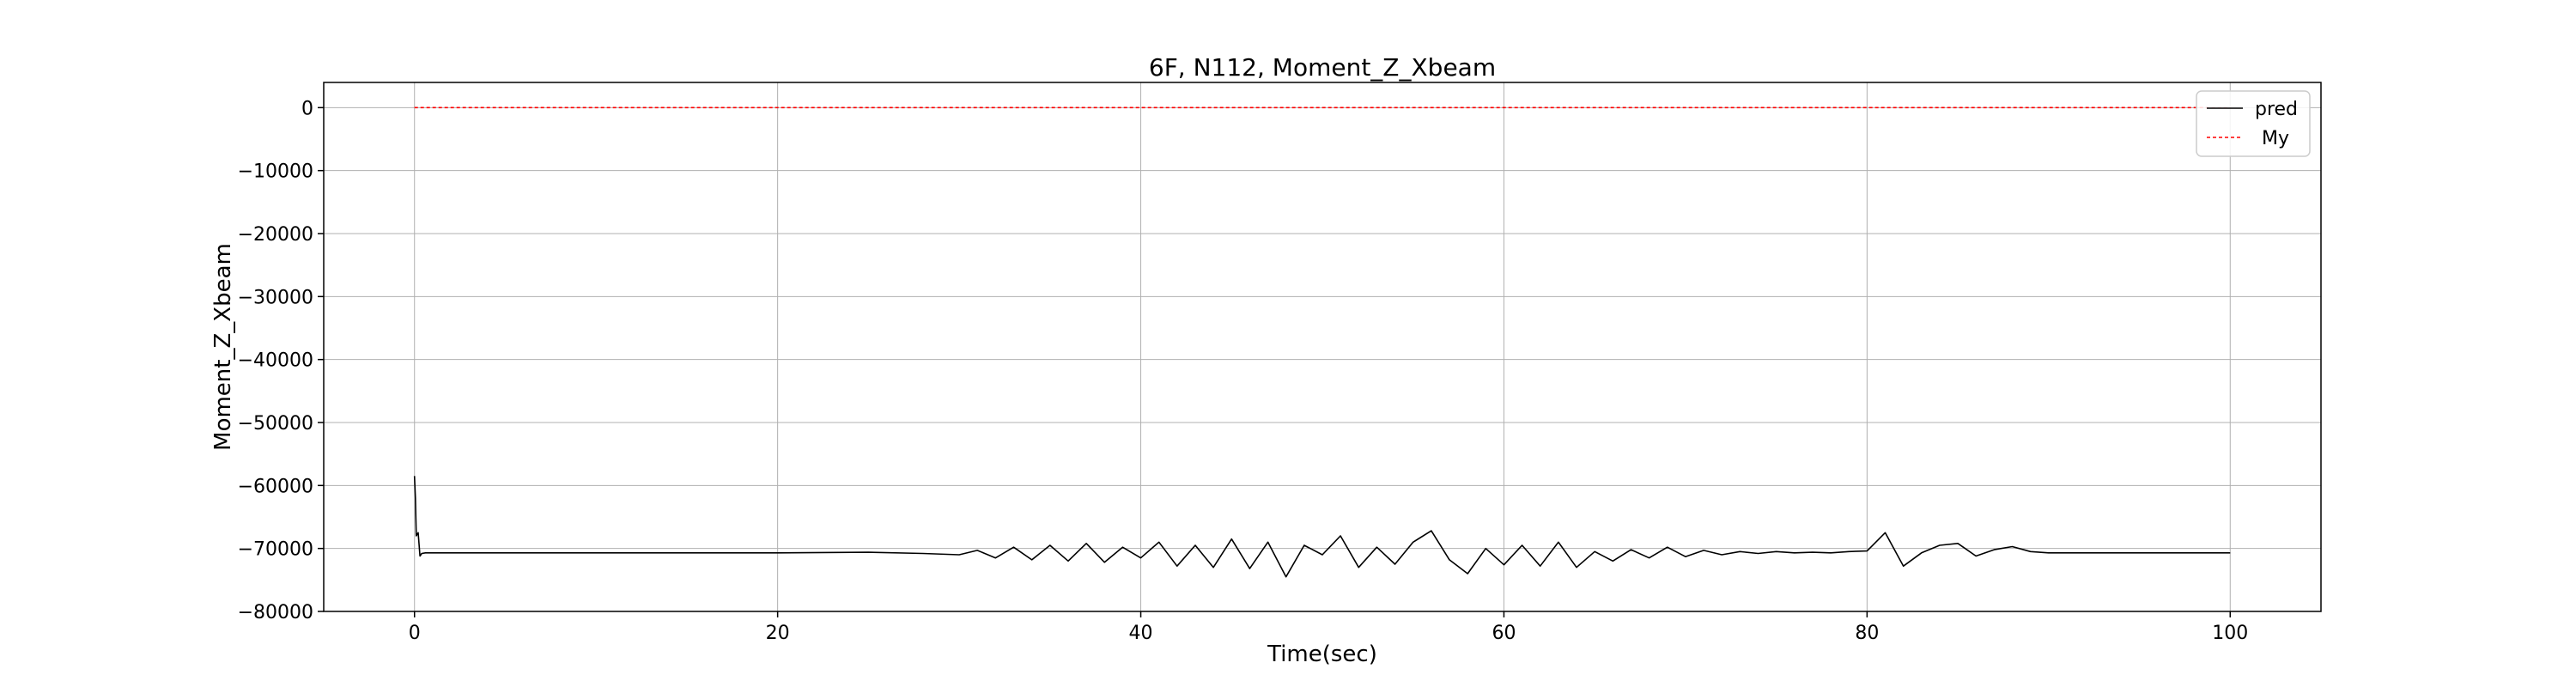 The image size is (2576, 687). Describe the element at coordinates (778, 633) in the screenshot. I see `x-tick-label: 20` at that location.